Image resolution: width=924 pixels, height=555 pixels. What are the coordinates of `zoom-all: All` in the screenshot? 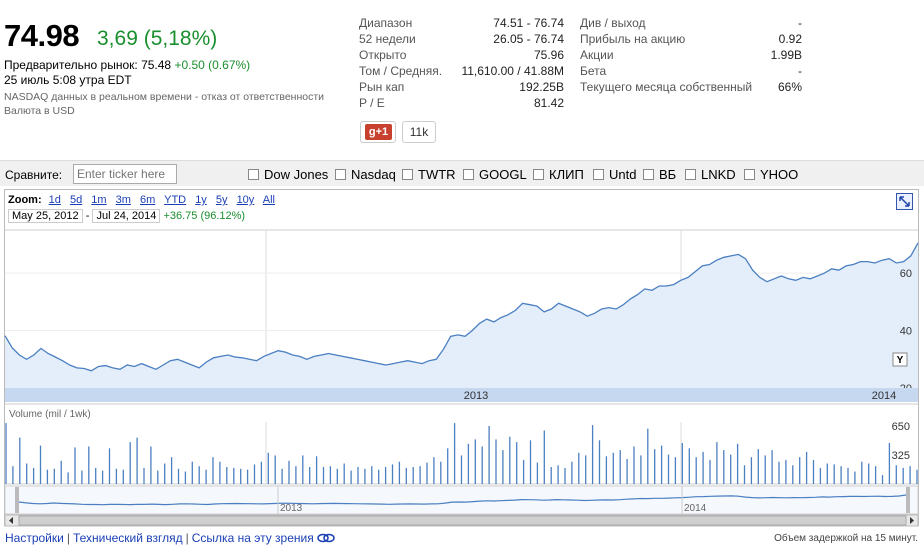 It's located at (268, 200).